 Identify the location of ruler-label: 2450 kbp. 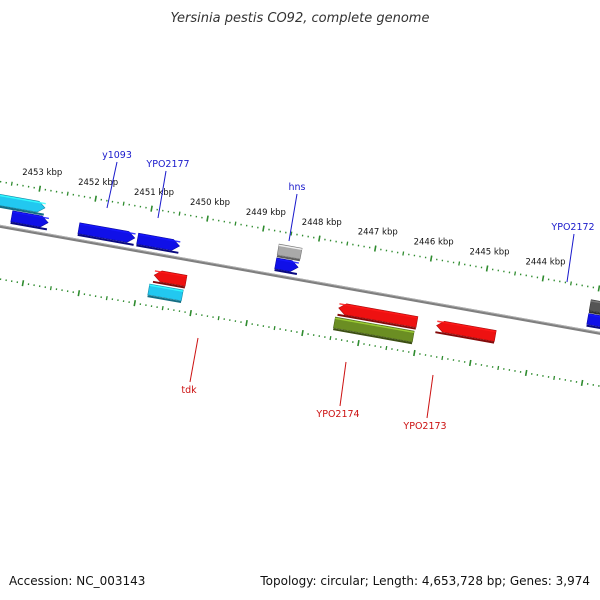
(210, 203).